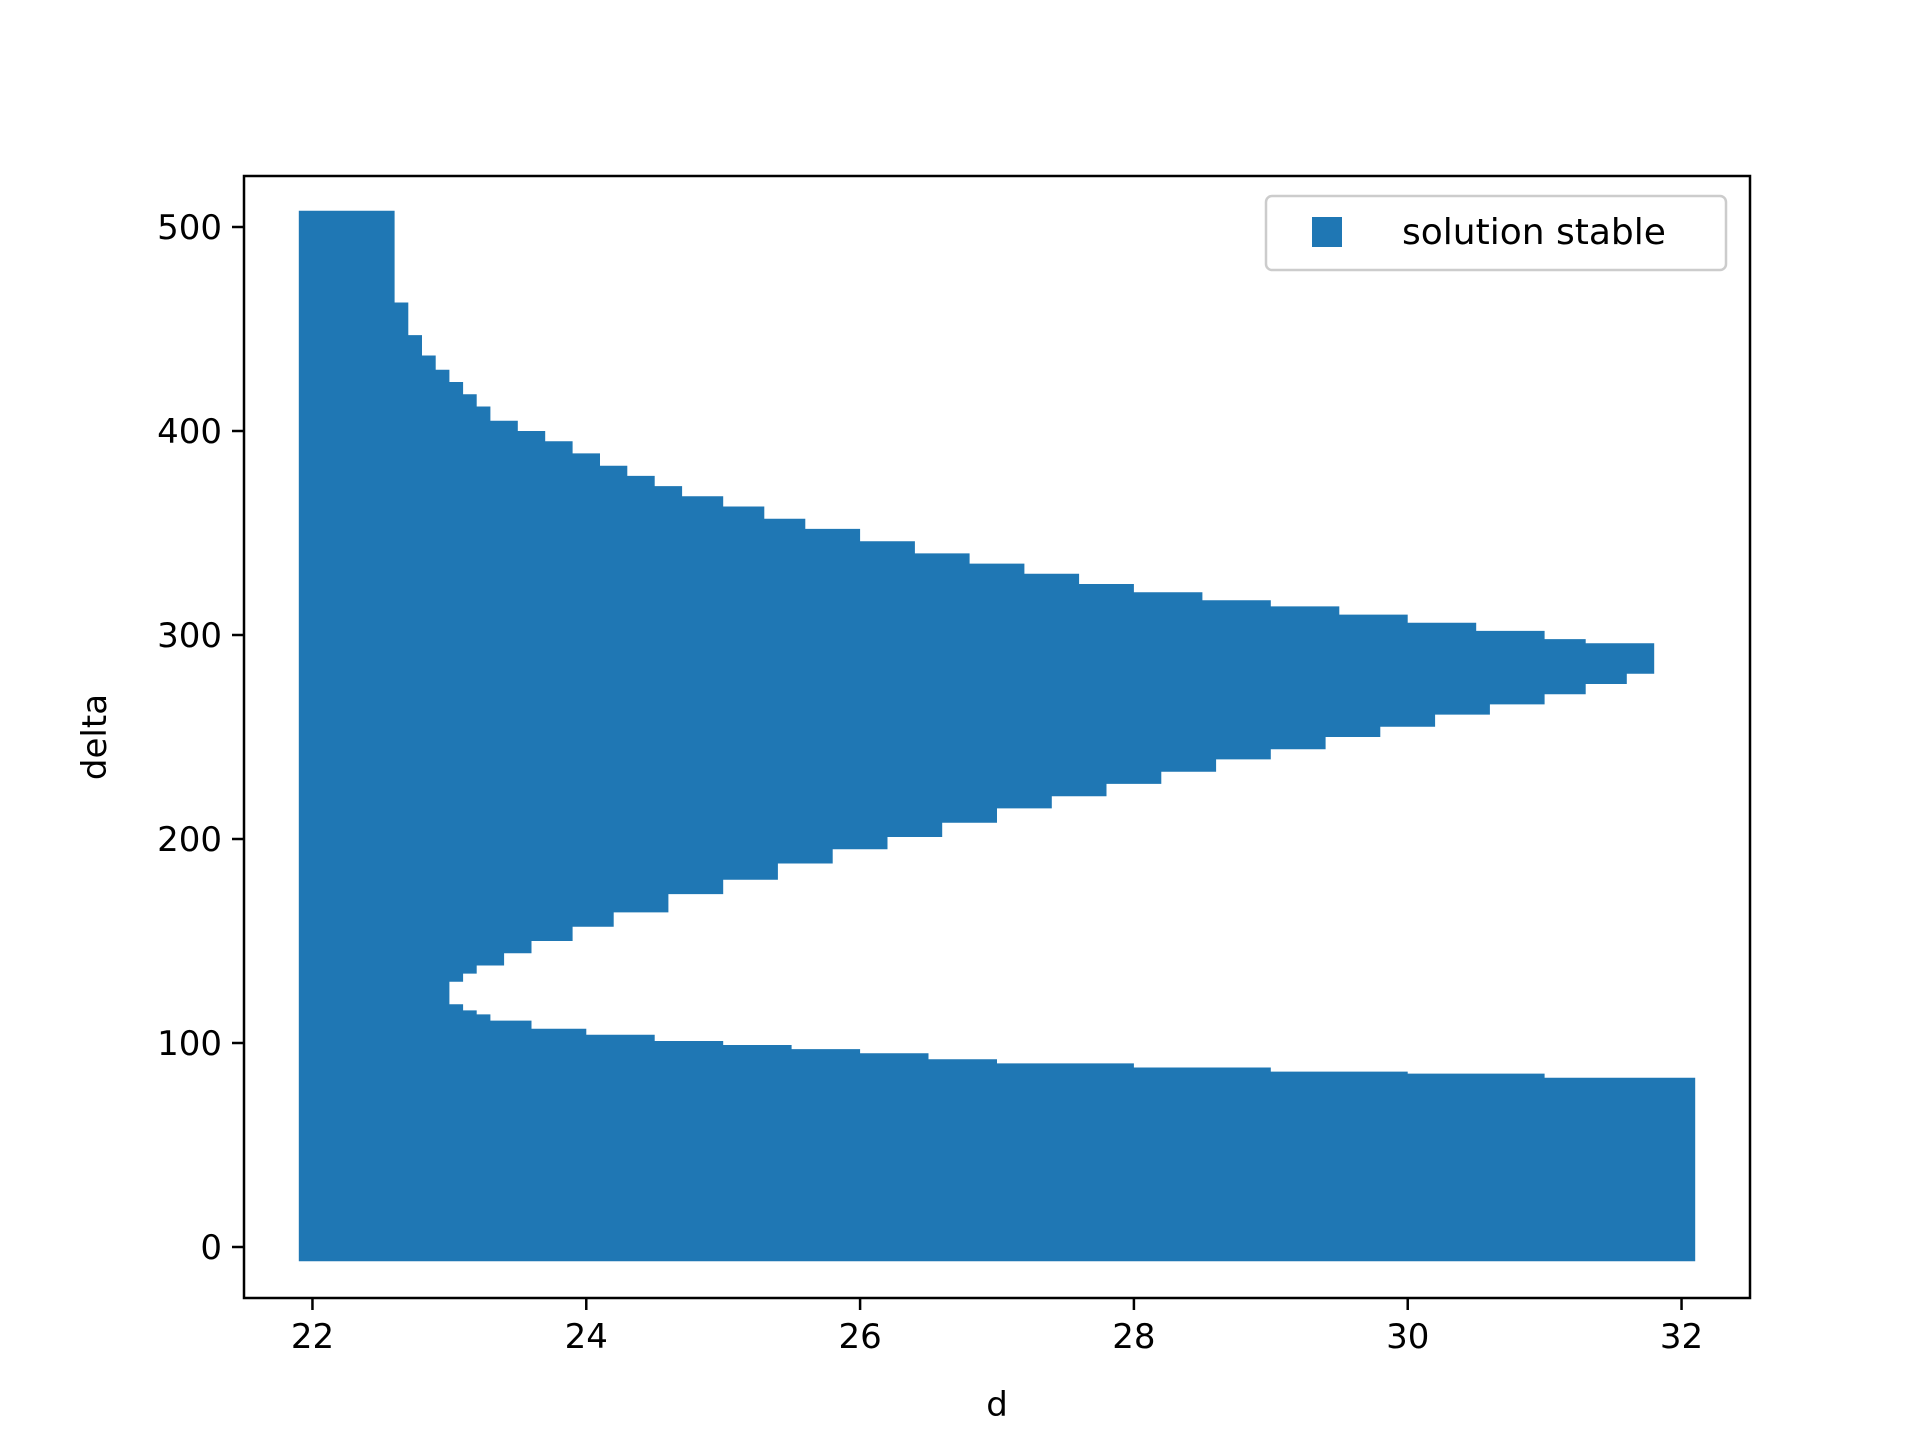  What do you see at coordinates (1133, 1337) in the screenshot?
I see `x-tick-label: 28` at bounding box center [1133, 1337].